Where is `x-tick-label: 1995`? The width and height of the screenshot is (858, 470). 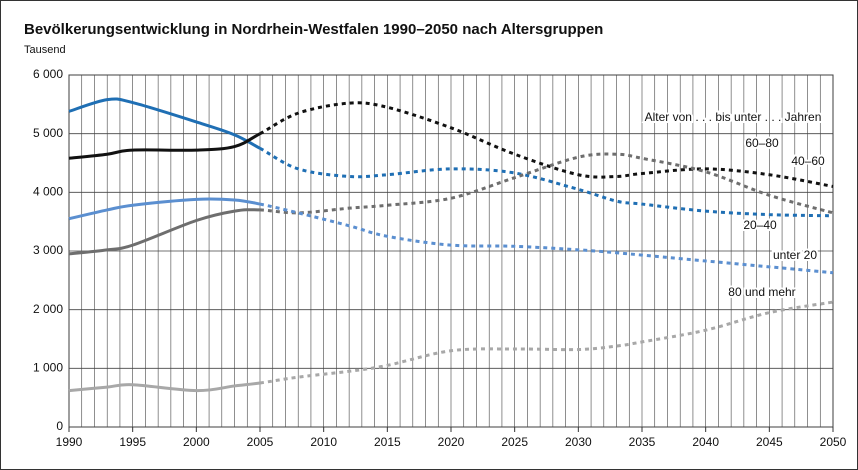 x-tick-label: 1995 is located at coordinates (132, 442).